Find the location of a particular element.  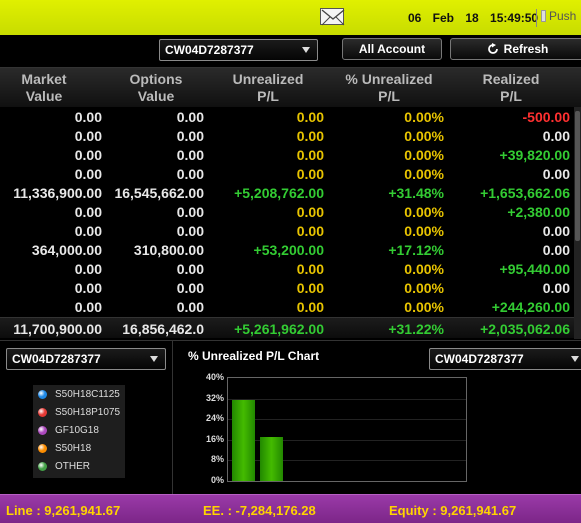

ee-value: EE. : -7,284,176.28 is located at coordinates (259, 510).